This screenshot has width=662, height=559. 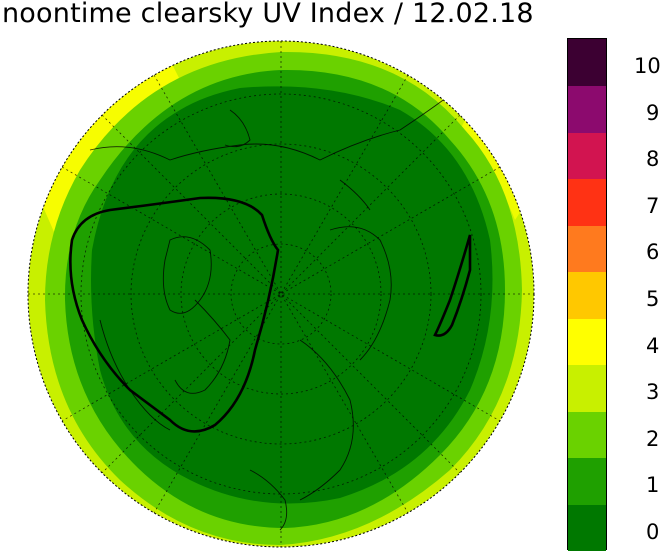 What do you see at coordinates (653, 485) in the screenshot?
I see `colorbar-label-1: 1` at bounding box center [653, 485].